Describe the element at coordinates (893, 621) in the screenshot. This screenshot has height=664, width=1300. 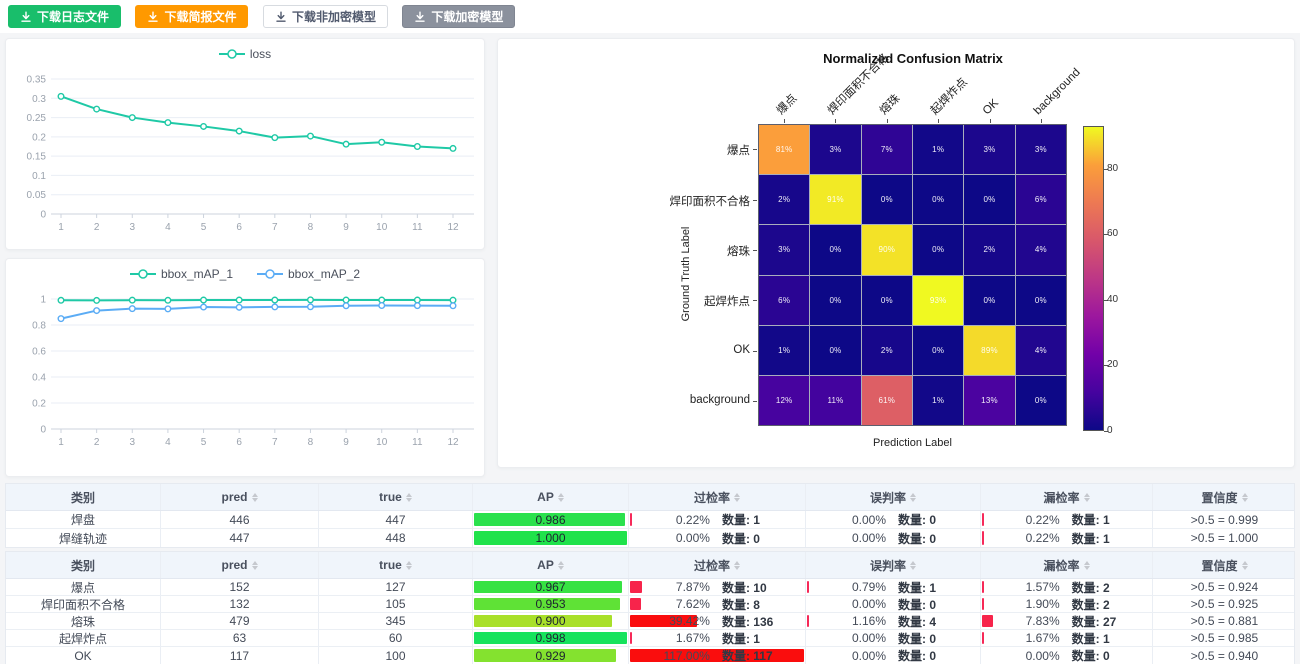
I see `cell-mis: 1.16% 数量: 4` at that location.